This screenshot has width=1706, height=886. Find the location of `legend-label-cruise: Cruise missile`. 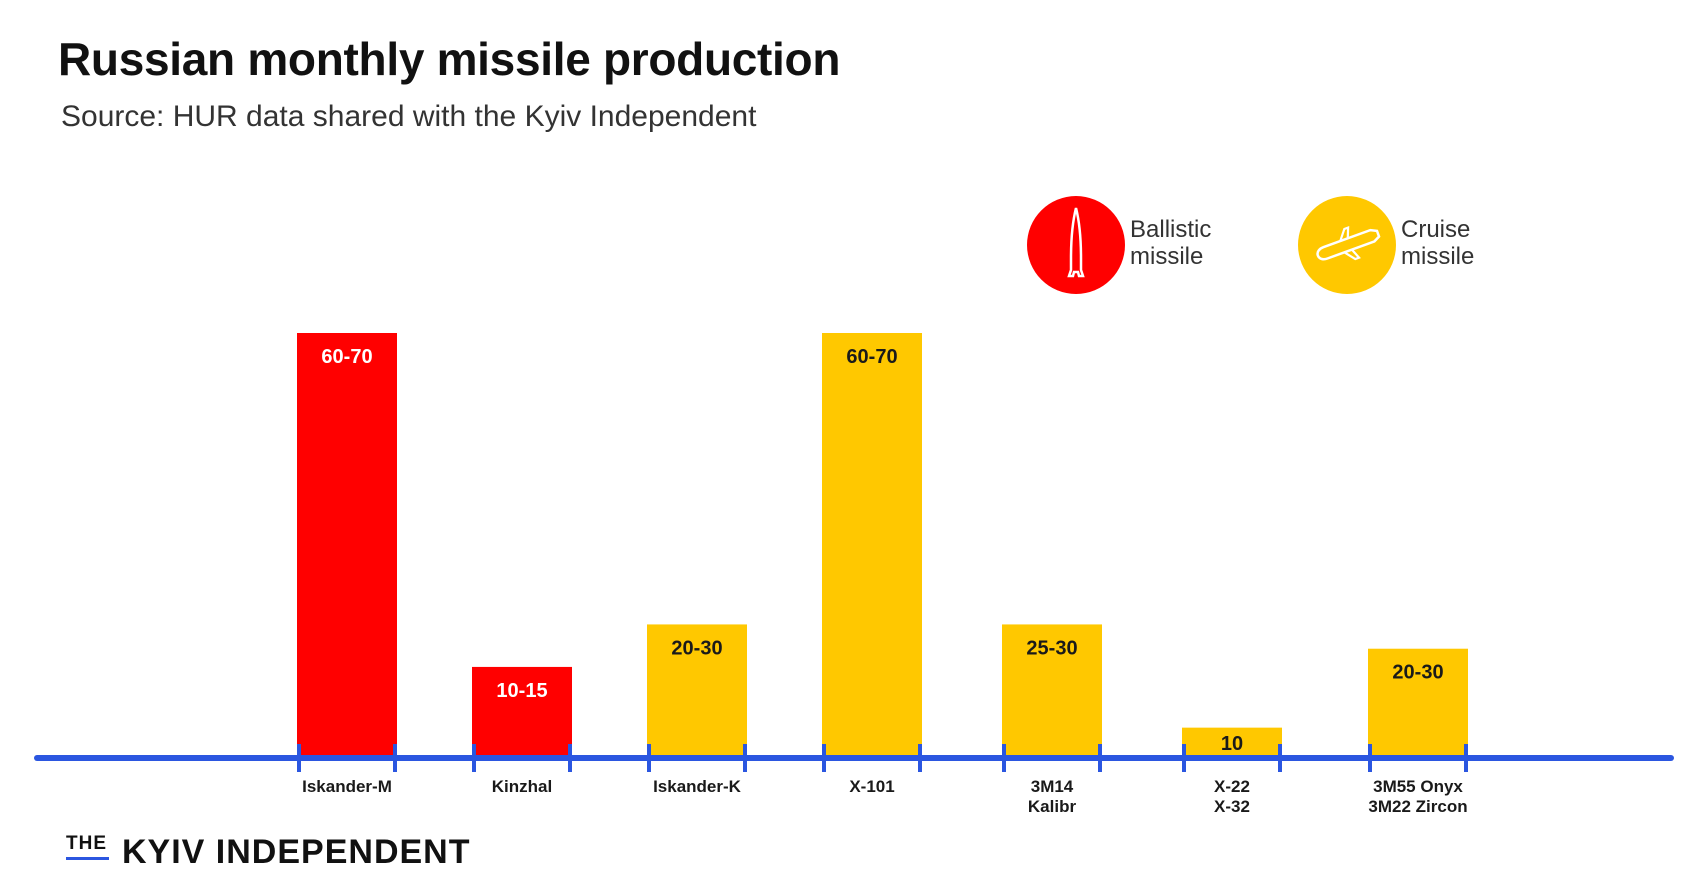

legend-label-cruise: Cruise missile is located at coordinates (1438, 243).